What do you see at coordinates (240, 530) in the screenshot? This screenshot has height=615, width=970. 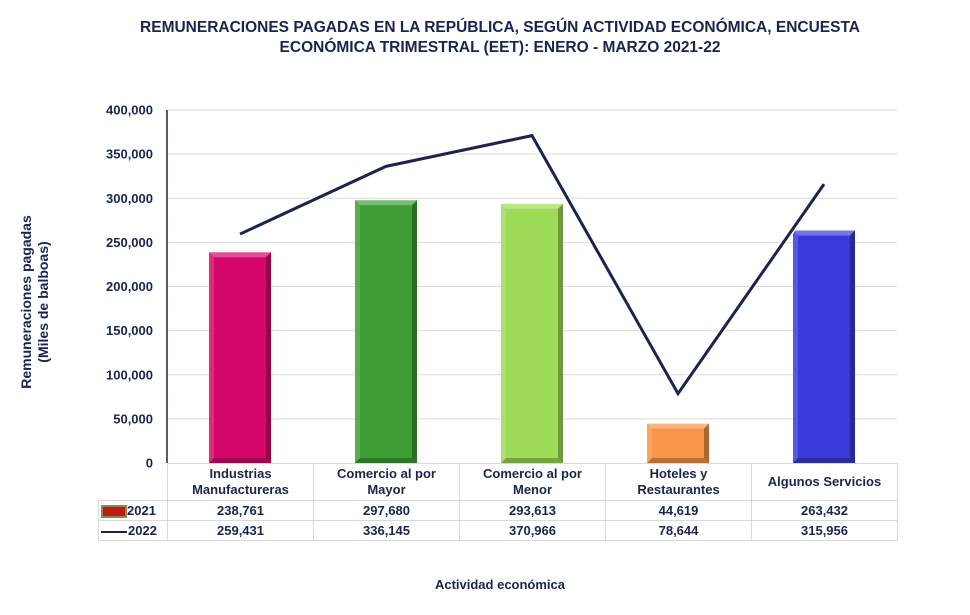 I see `data-label: 259,431` at bounding box center [240, 530].